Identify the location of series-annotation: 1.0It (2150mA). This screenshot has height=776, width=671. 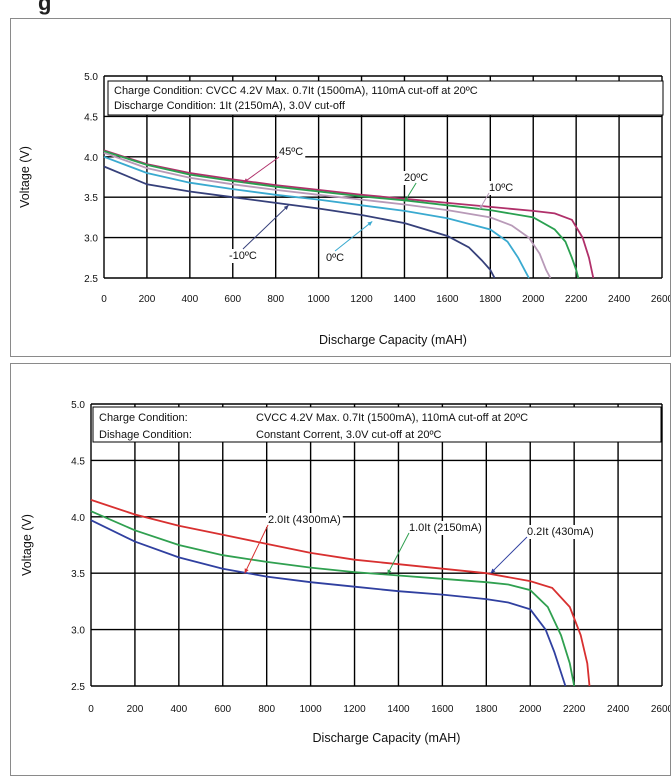
(445, 528).